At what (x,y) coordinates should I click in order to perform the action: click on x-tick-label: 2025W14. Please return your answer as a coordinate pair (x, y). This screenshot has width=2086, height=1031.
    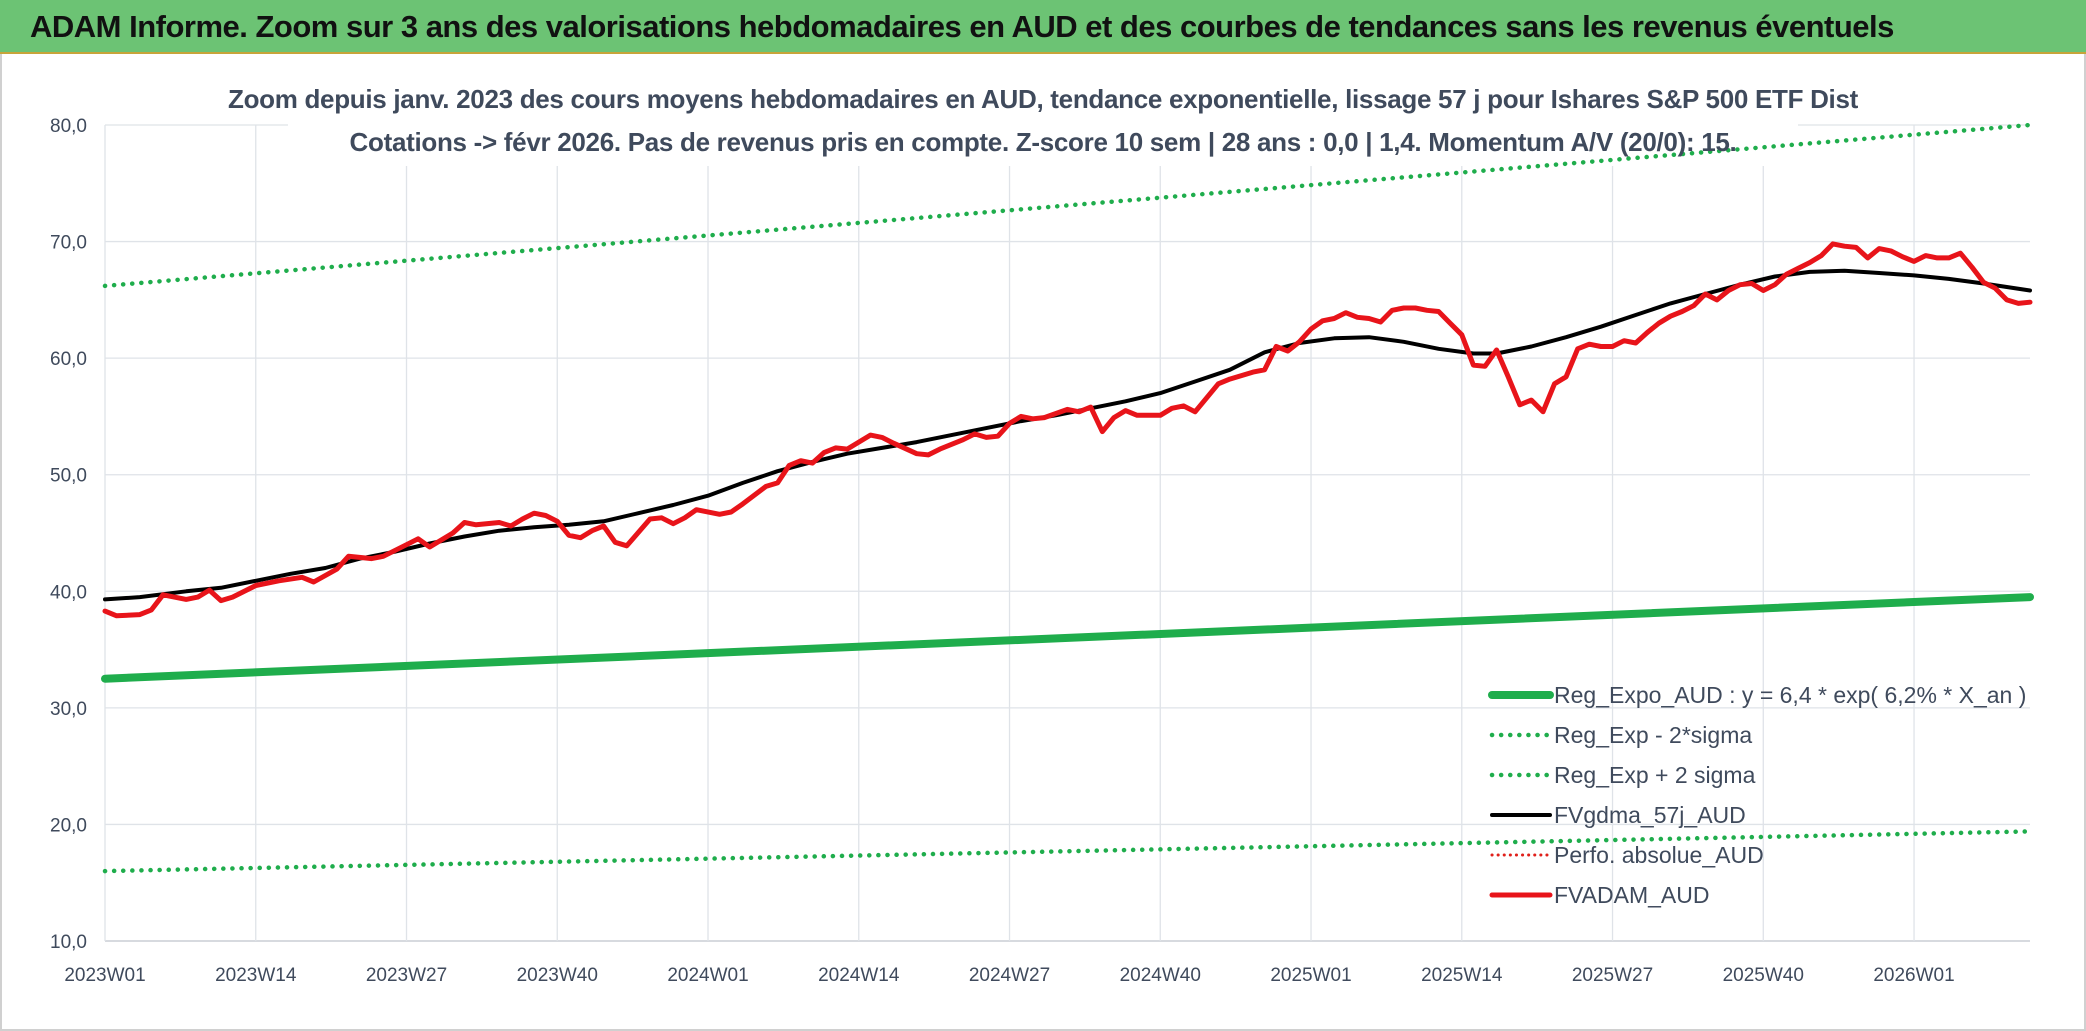
    Looking at the image, I should click on (1462, 975).